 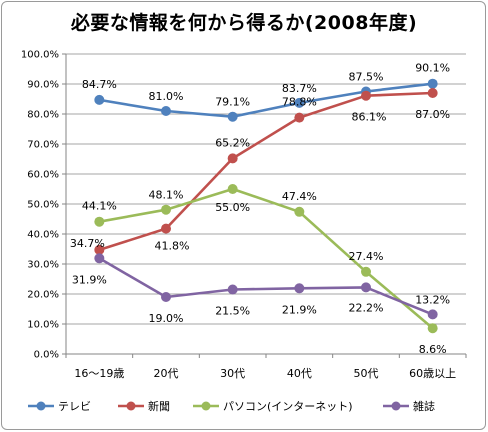 I want to click on data-label: 83.7%, so click(x=299, y=88).